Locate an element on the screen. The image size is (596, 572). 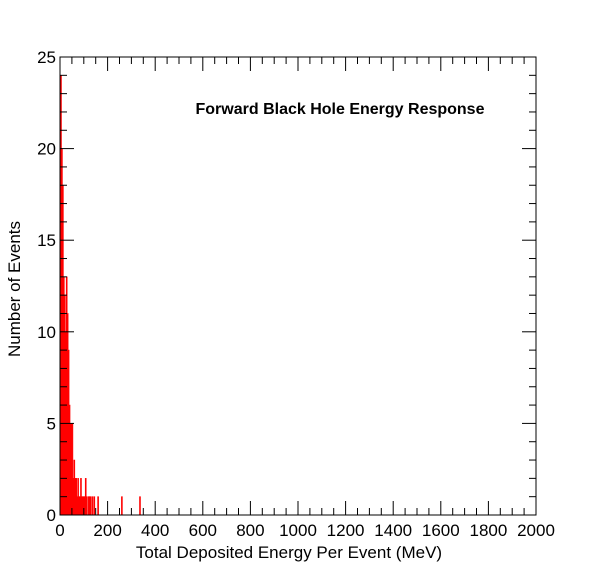
x-tick-label-0: 0 is located at coordinates (59, 530).